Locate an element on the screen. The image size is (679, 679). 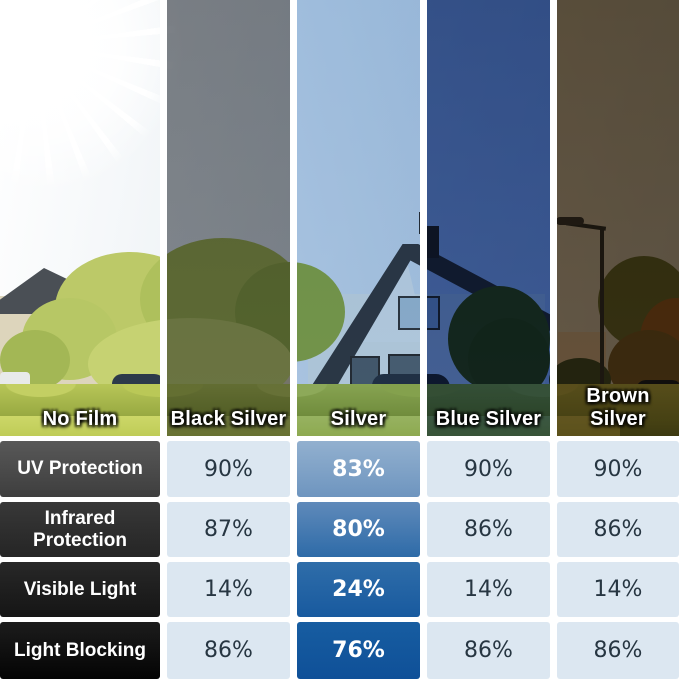
tint-overlay-brown-silver is located at coordinates (618, 218).